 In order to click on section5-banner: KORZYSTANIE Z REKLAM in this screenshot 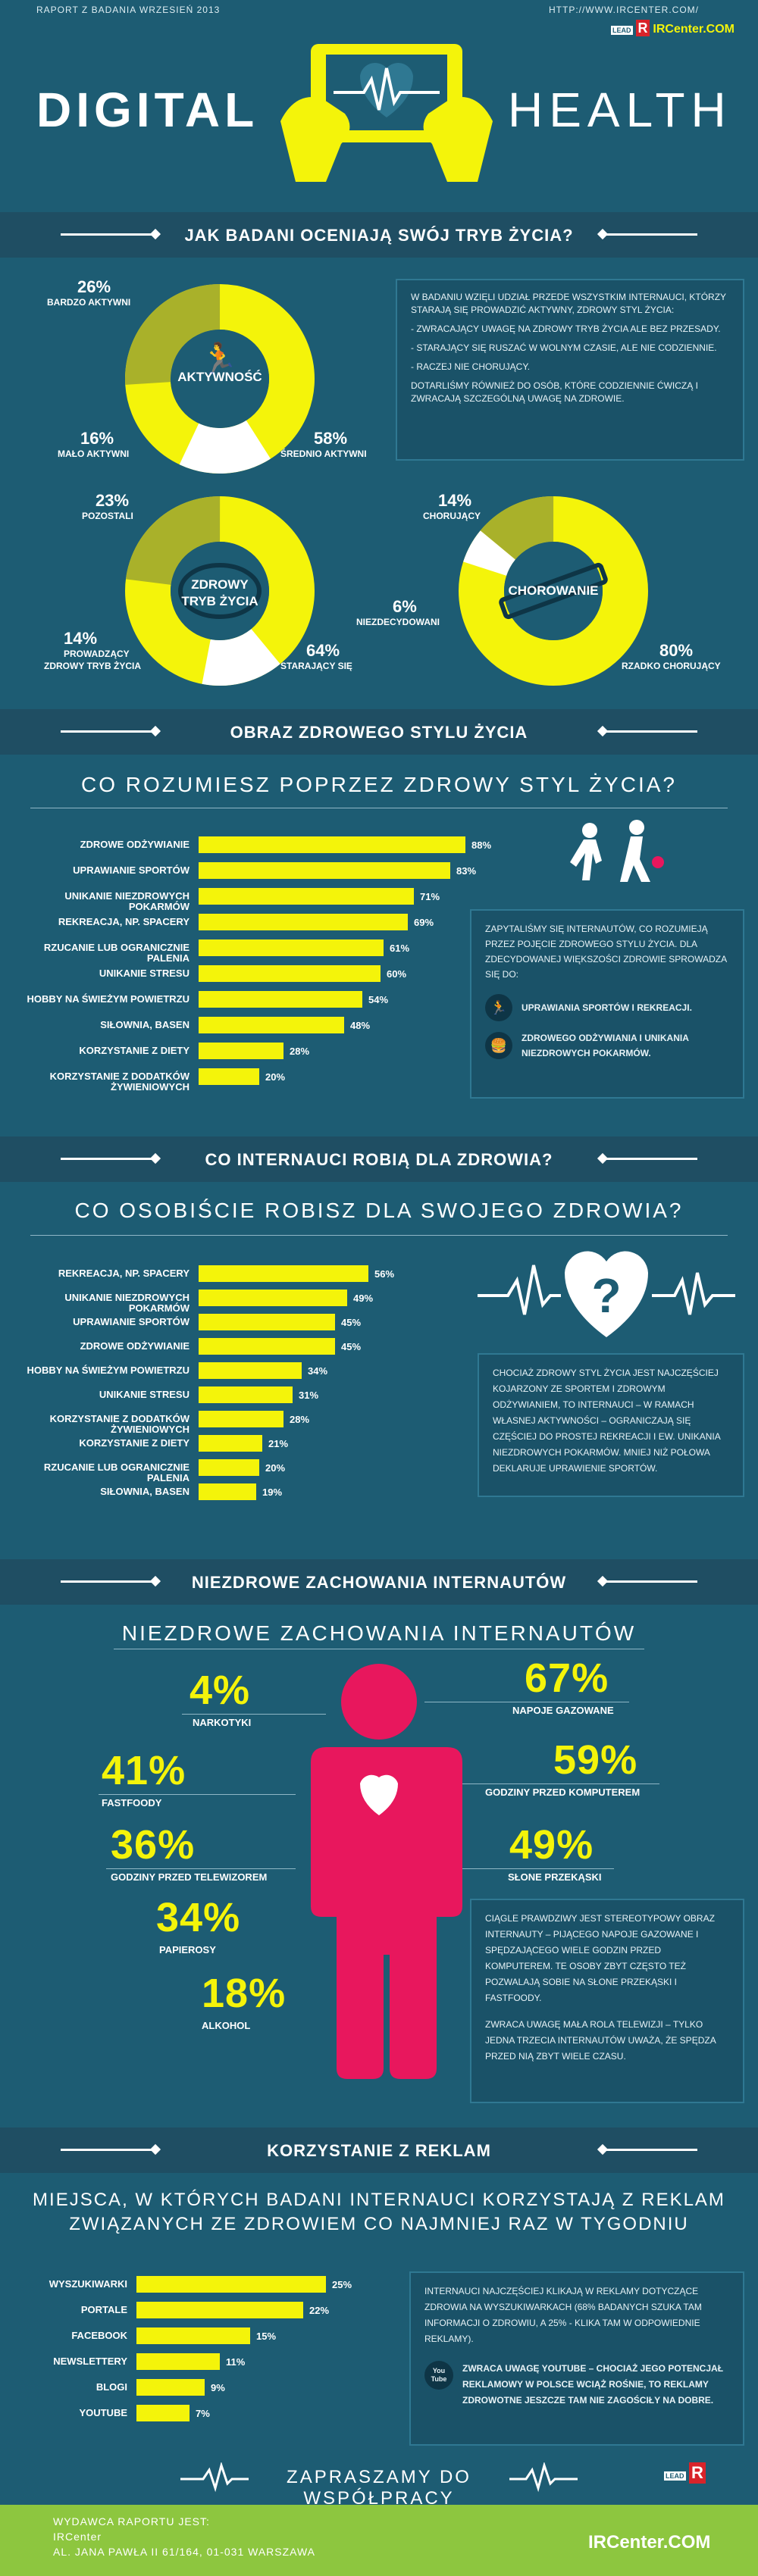, I will do `click(379, 2150)`.